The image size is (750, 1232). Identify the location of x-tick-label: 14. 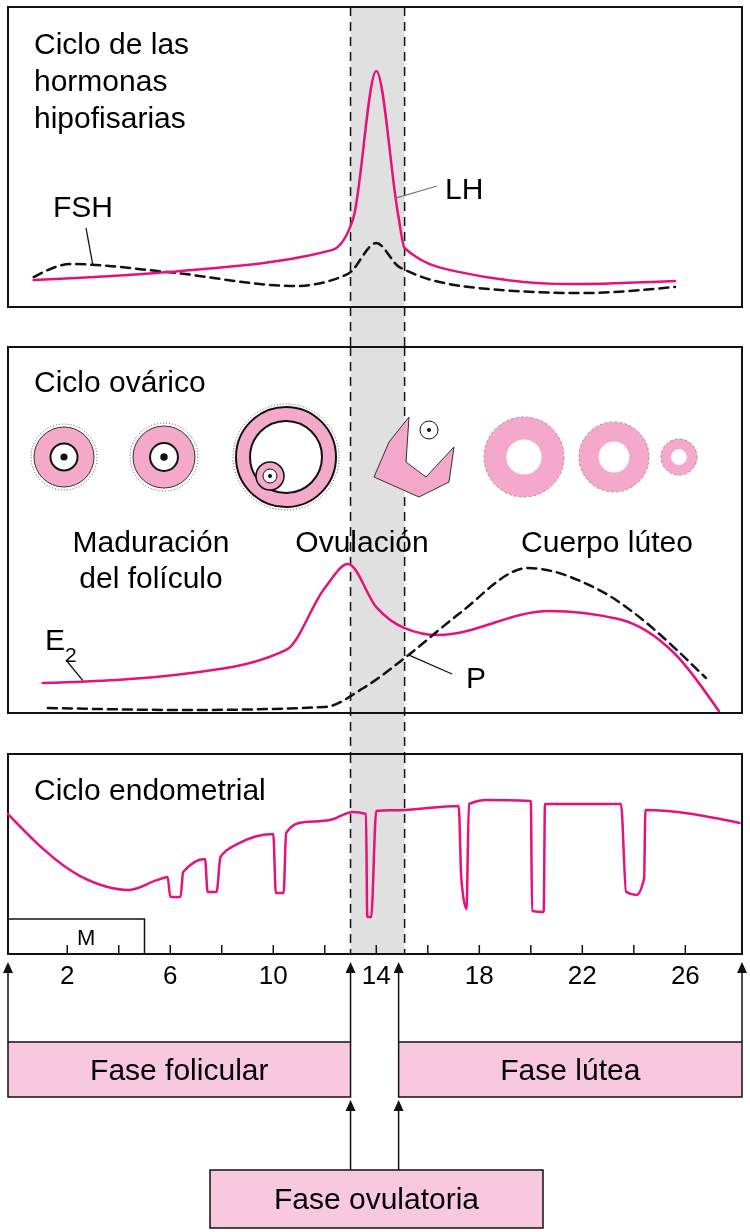
(376, 975).